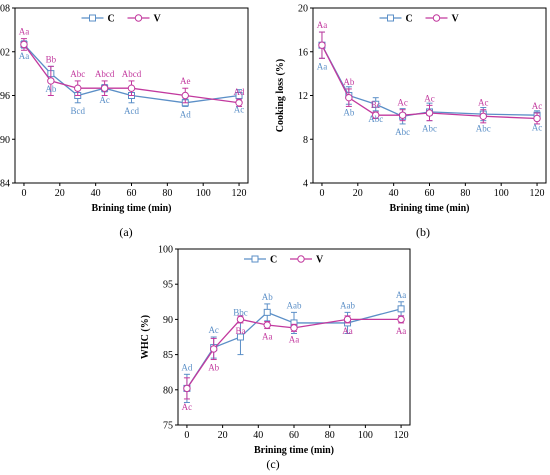  Describe the element at coordinates (24, 32) in the screenshot. I see `panel-a-significance-label-V: Aa` at that location.